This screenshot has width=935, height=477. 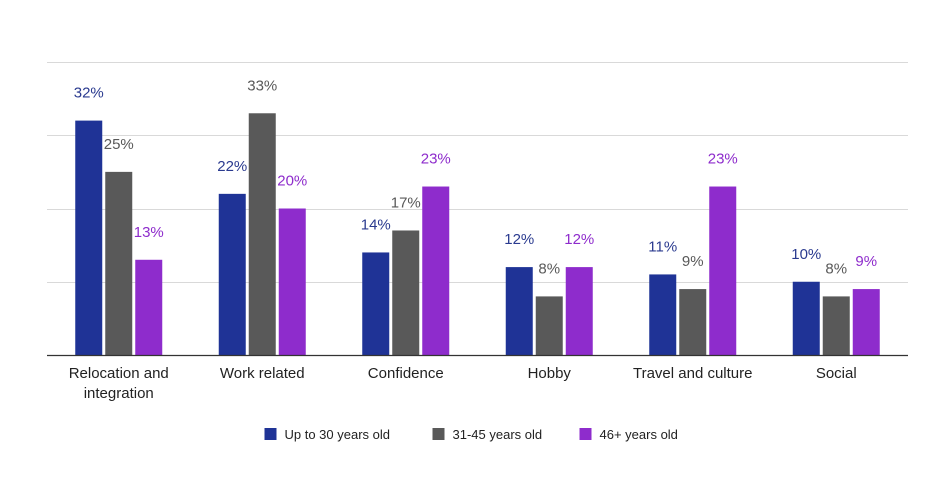 I want to click on category-label: Confidence, so click(x=406, y=373).